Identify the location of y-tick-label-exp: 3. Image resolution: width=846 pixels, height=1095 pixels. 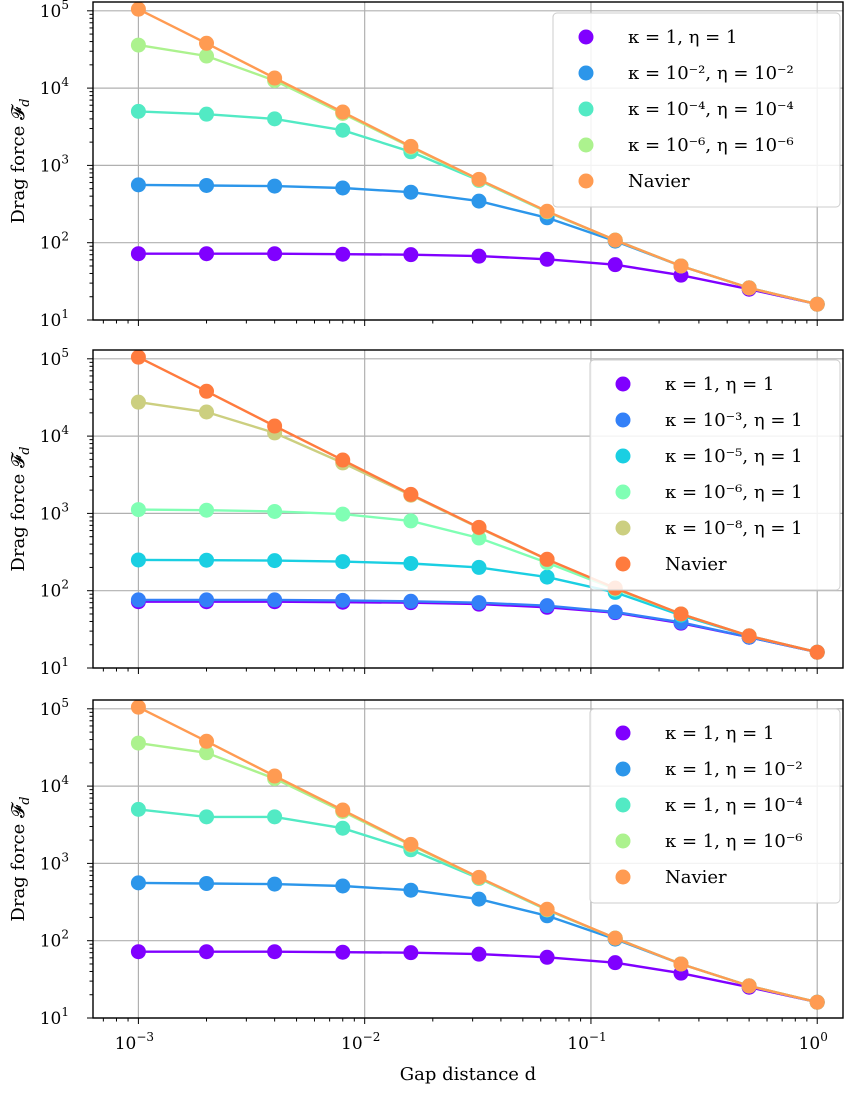
(65, 159).